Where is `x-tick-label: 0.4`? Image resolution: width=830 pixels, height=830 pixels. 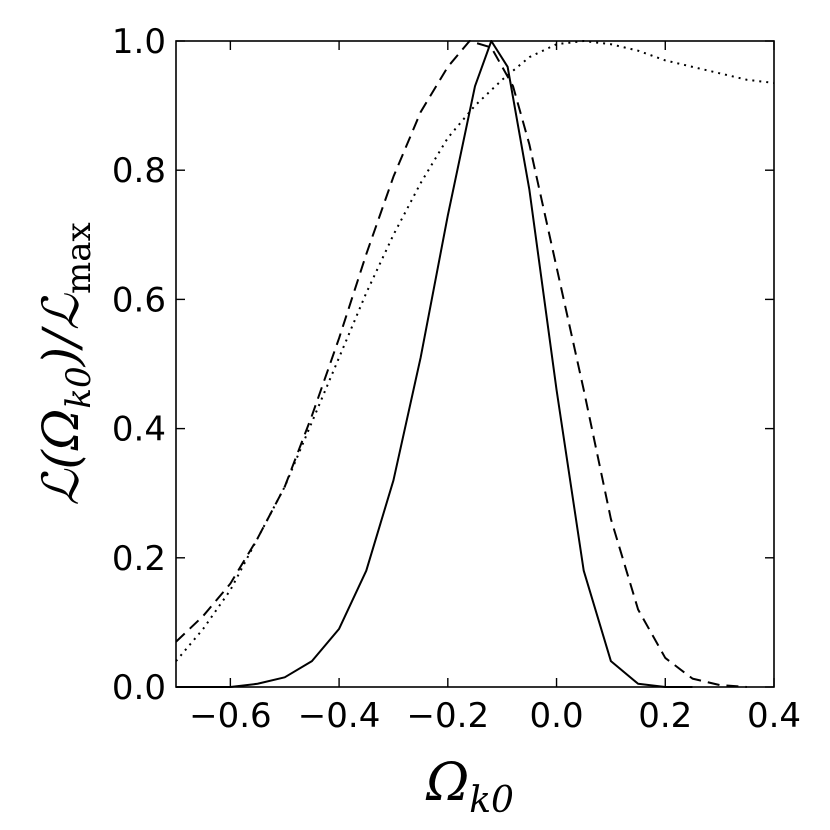
x-tick-label: 0.4 is located at coordinates (774, 716).